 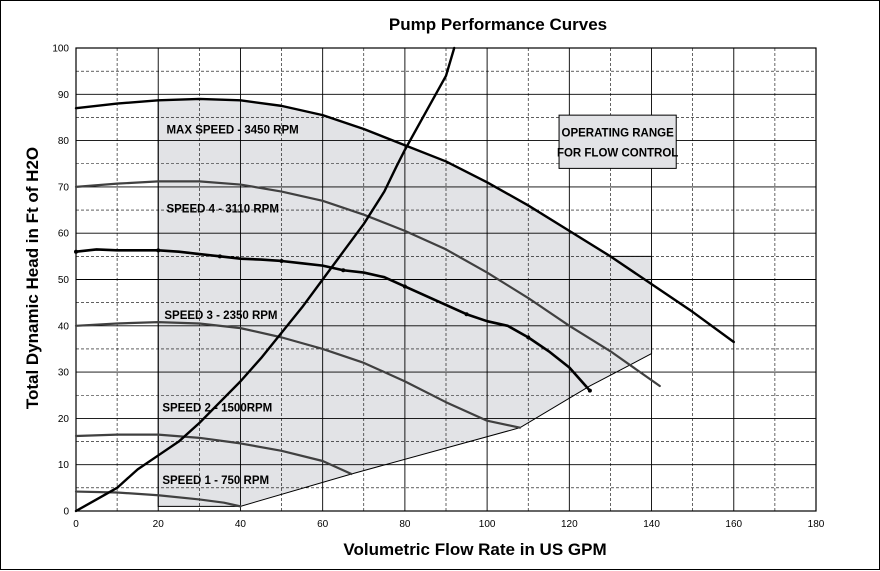 What do you see at coordinates (64, 373) in the screenshot?
I see `y-tick-label: 30` at bounding box center [64, 373].